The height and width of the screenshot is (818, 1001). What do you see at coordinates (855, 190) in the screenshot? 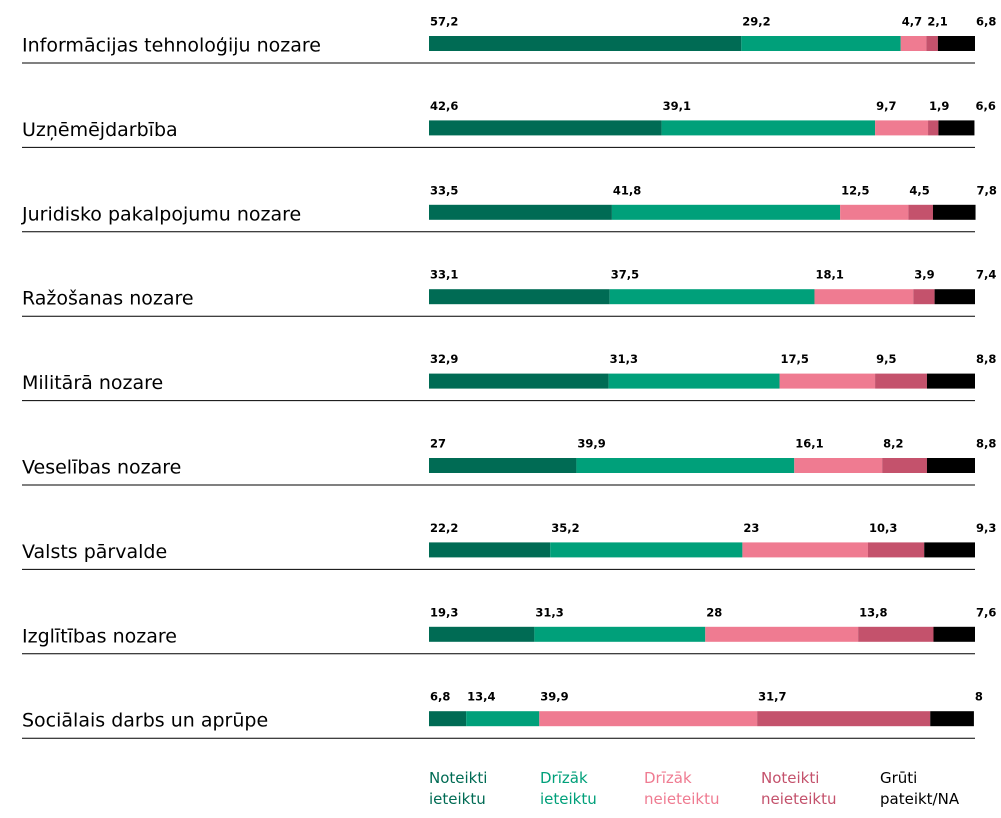
I see `value-label: 12,5` at bounding box center [855, 190].